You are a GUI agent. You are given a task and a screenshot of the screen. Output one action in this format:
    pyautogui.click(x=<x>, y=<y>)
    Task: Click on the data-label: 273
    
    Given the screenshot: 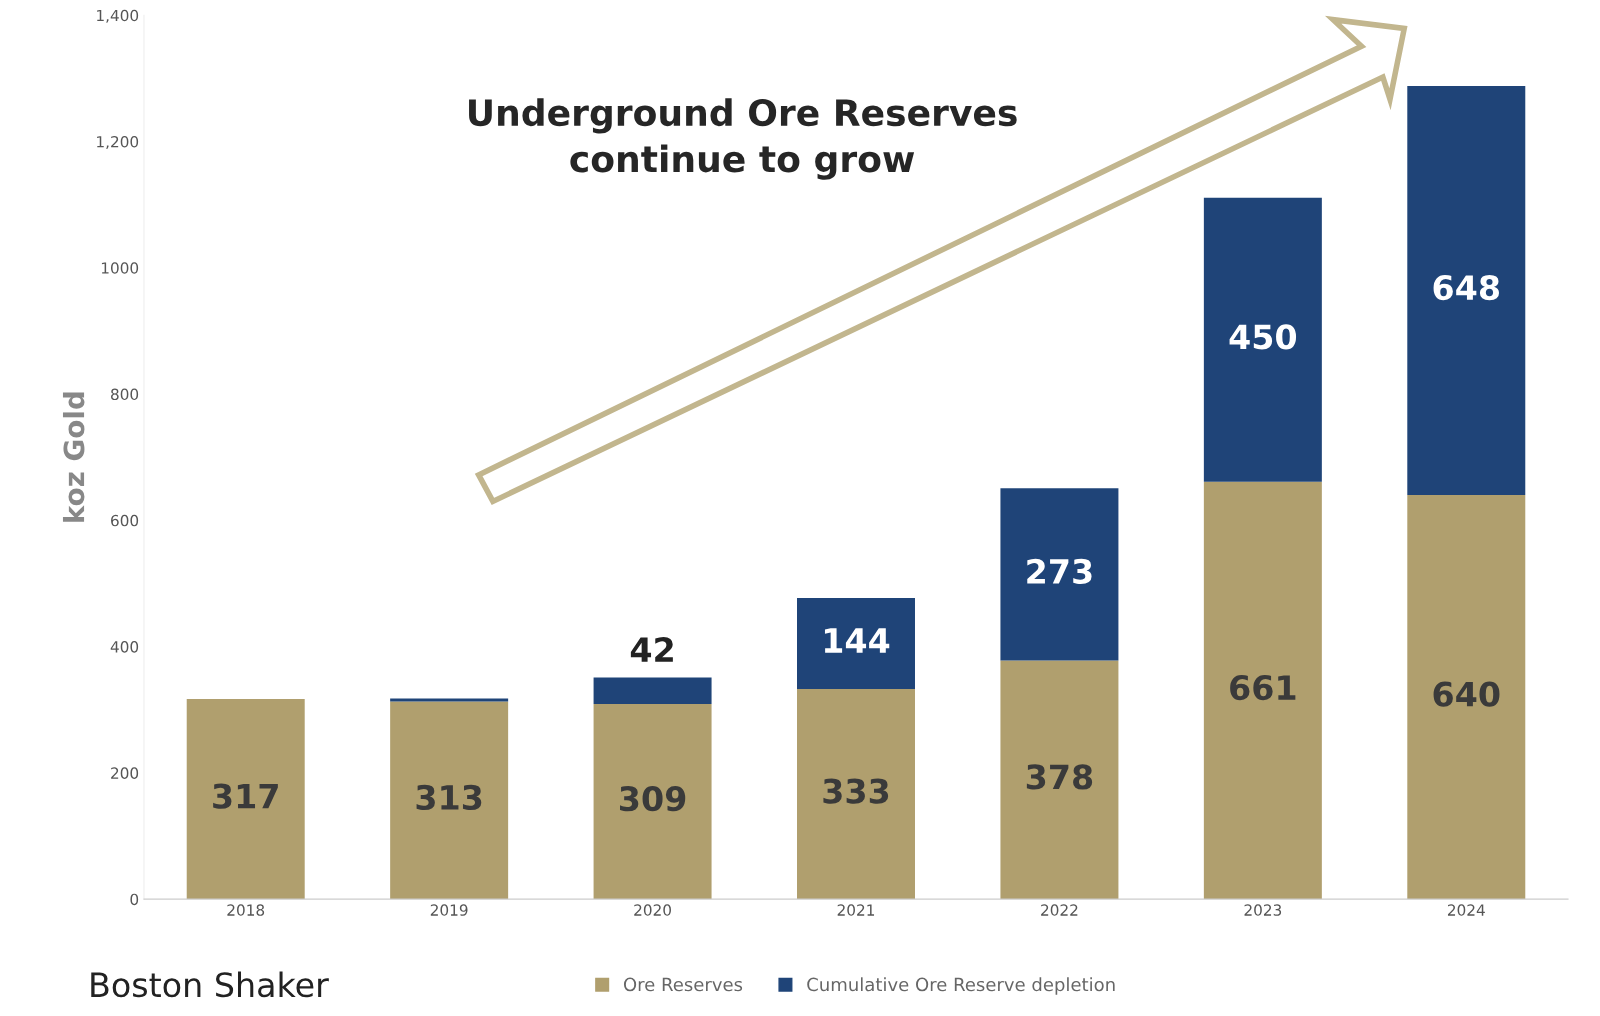 What is the action you would take?
    pyautogui.click(x=1059, y=571)
    